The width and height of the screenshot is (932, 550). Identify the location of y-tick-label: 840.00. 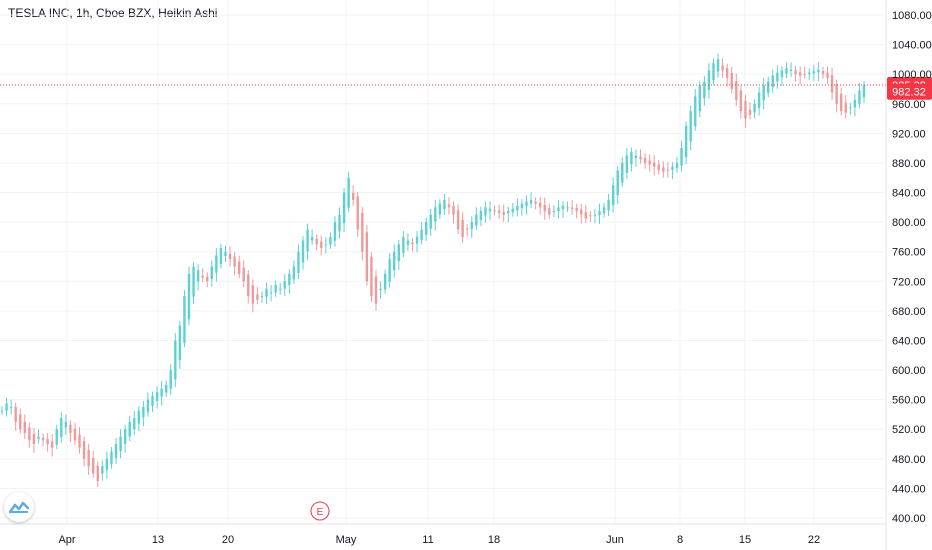
(909, 194).